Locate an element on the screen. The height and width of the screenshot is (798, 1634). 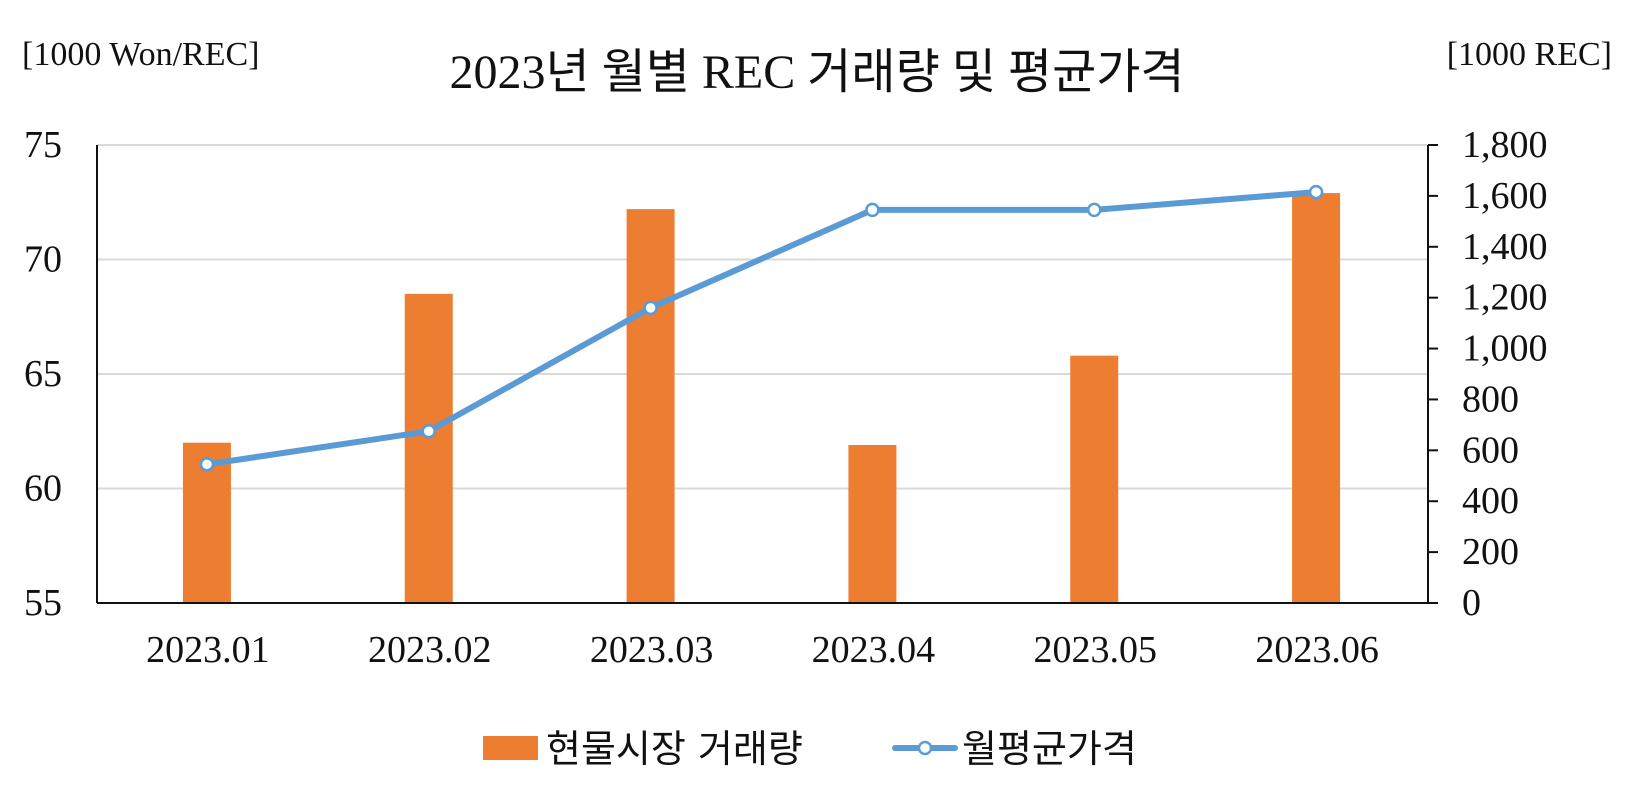
bar-2023.04 is located at coordinates (872, 523).